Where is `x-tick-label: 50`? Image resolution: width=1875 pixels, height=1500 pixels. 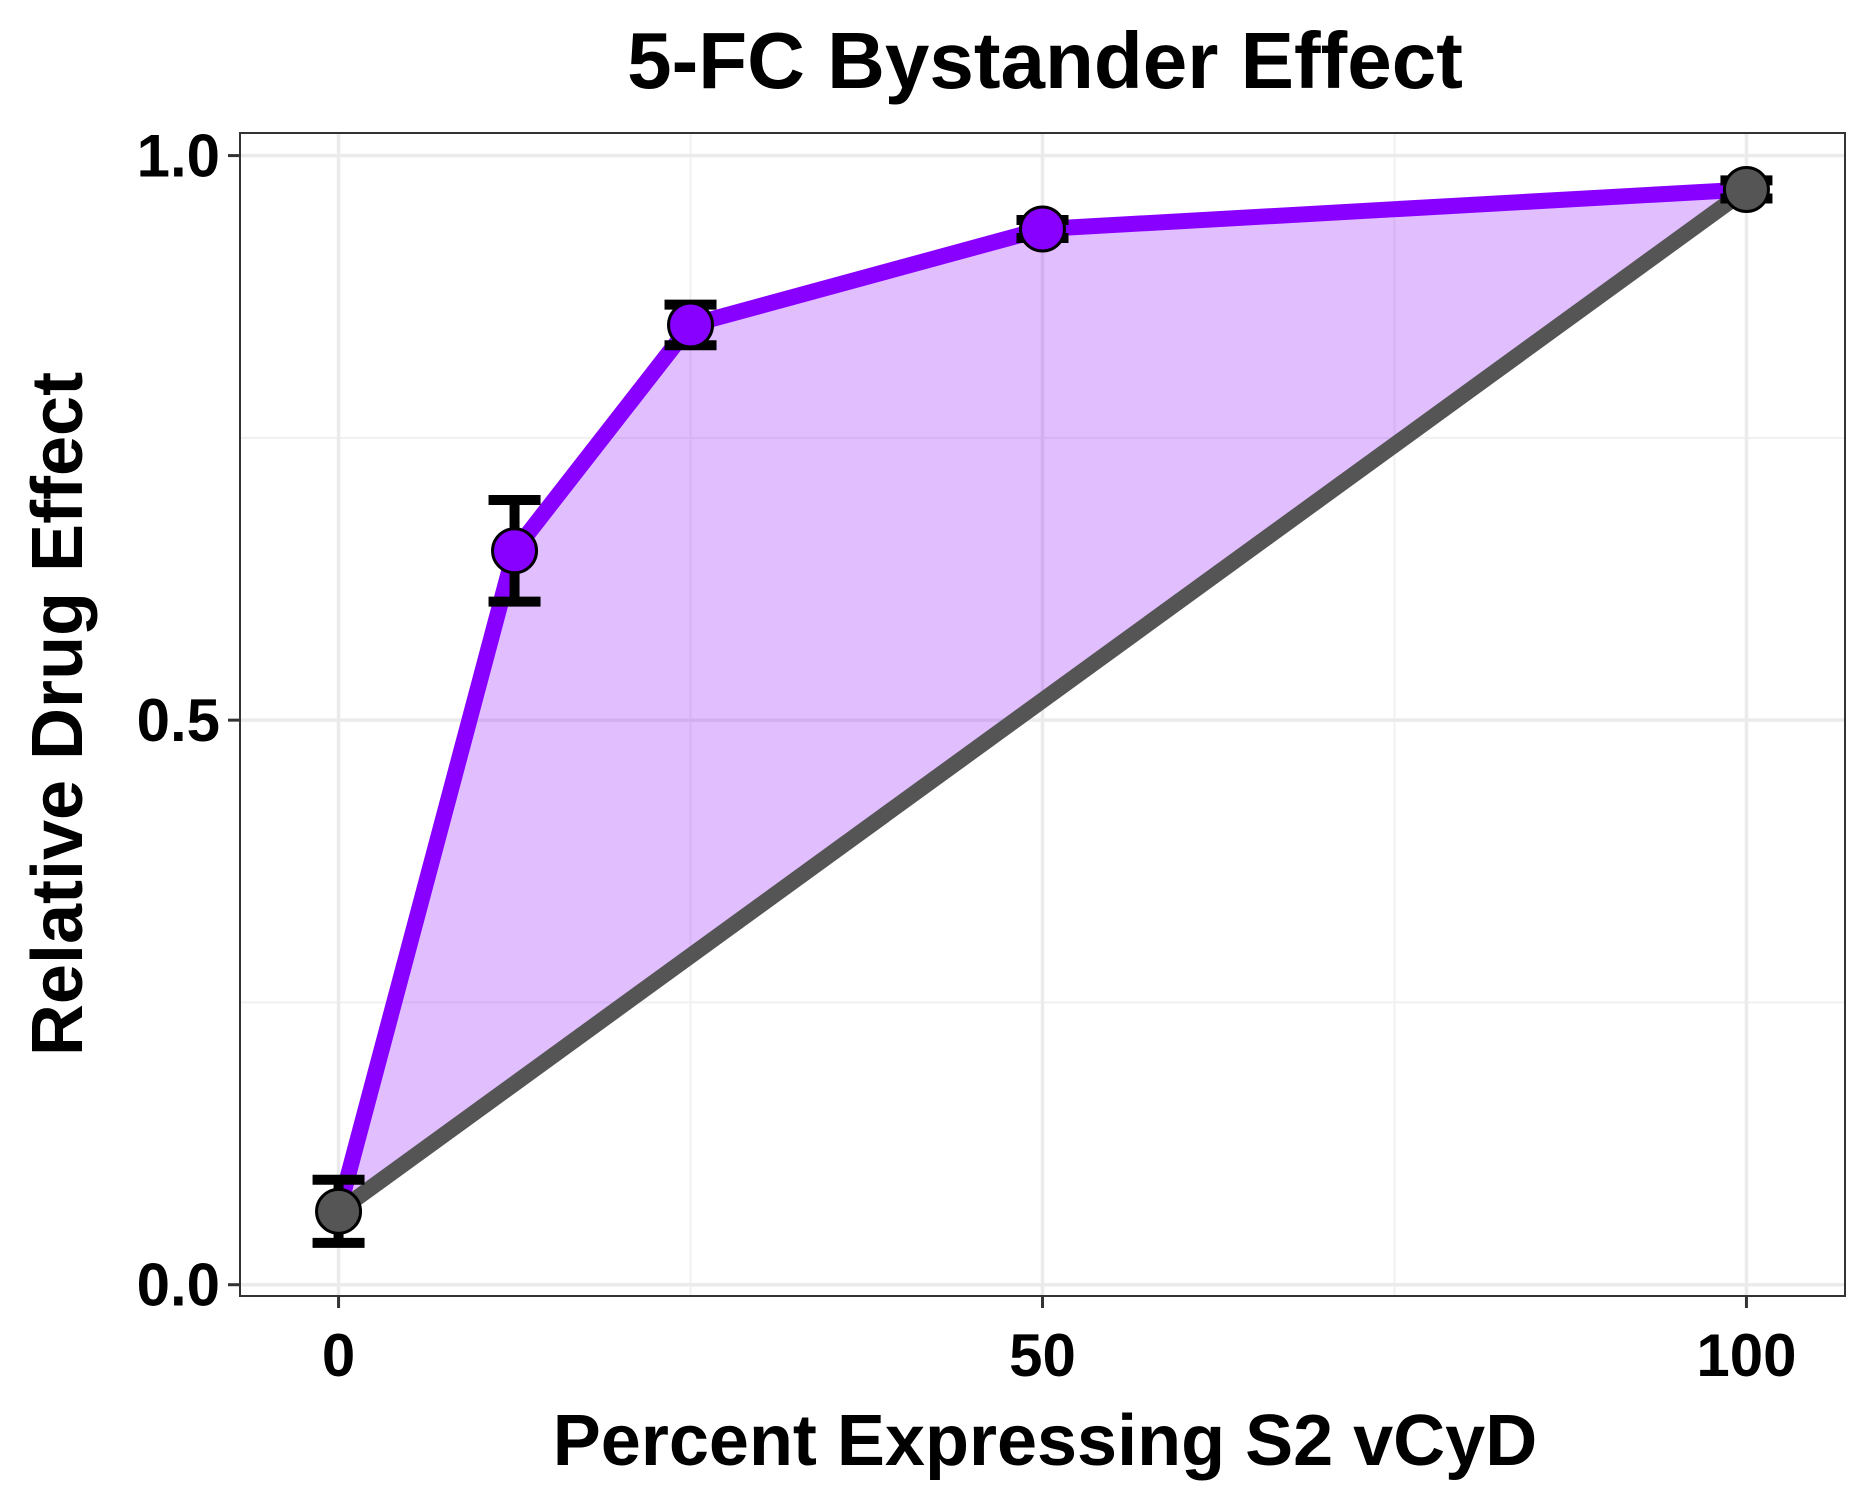
x-tick-label: 50 is located at coordinates (1042, 1355).